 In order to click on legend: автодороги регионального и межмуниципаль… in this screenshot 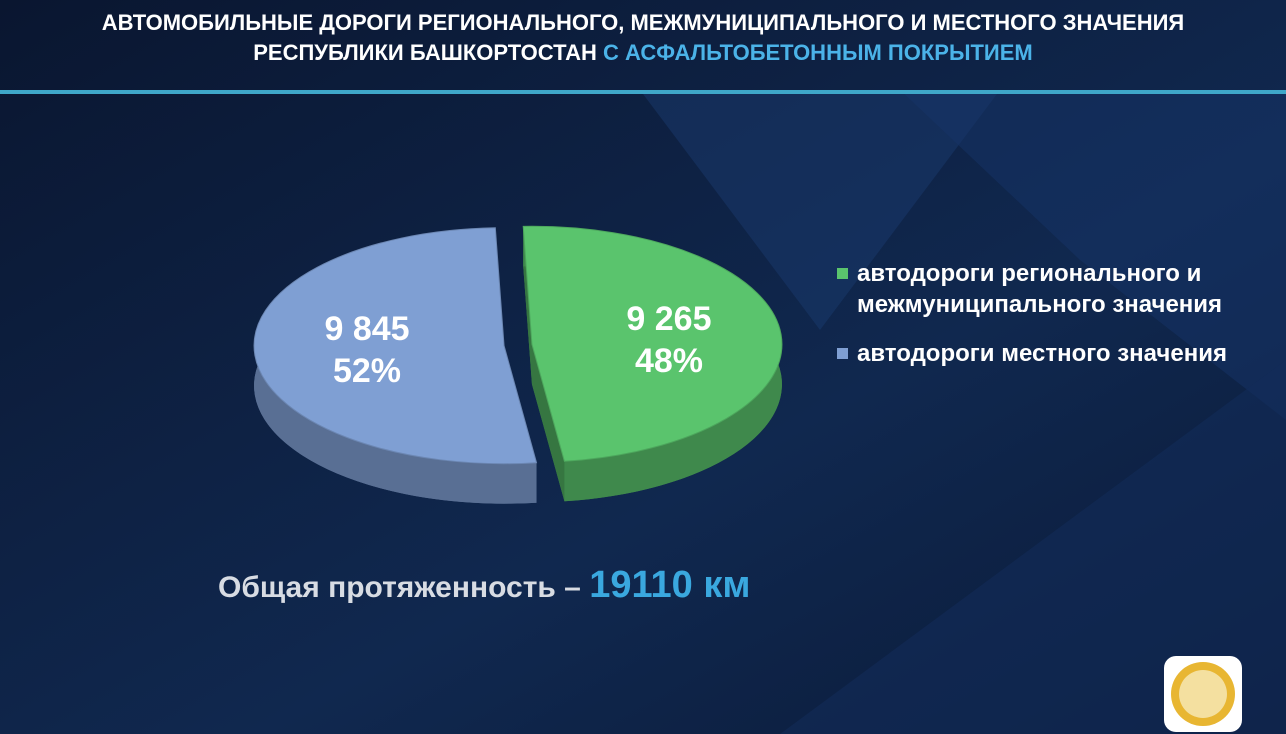, I will do `click(1045, 322)`.